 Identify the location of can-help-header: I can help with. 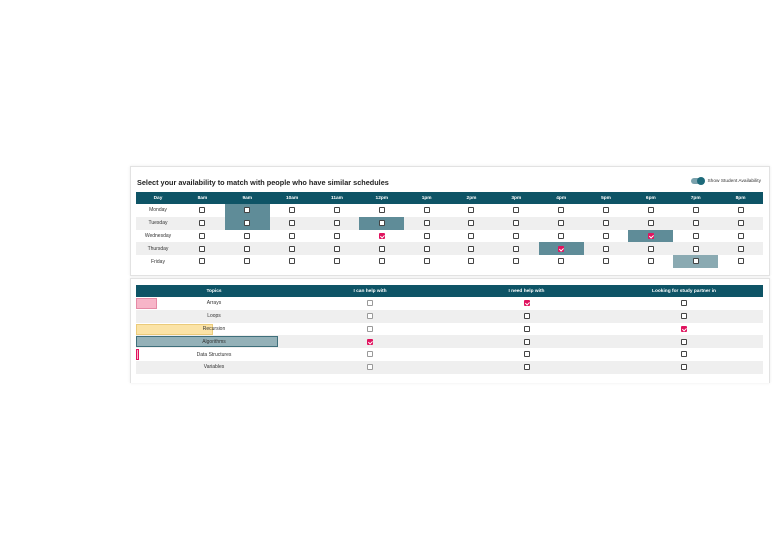
(370, 291).